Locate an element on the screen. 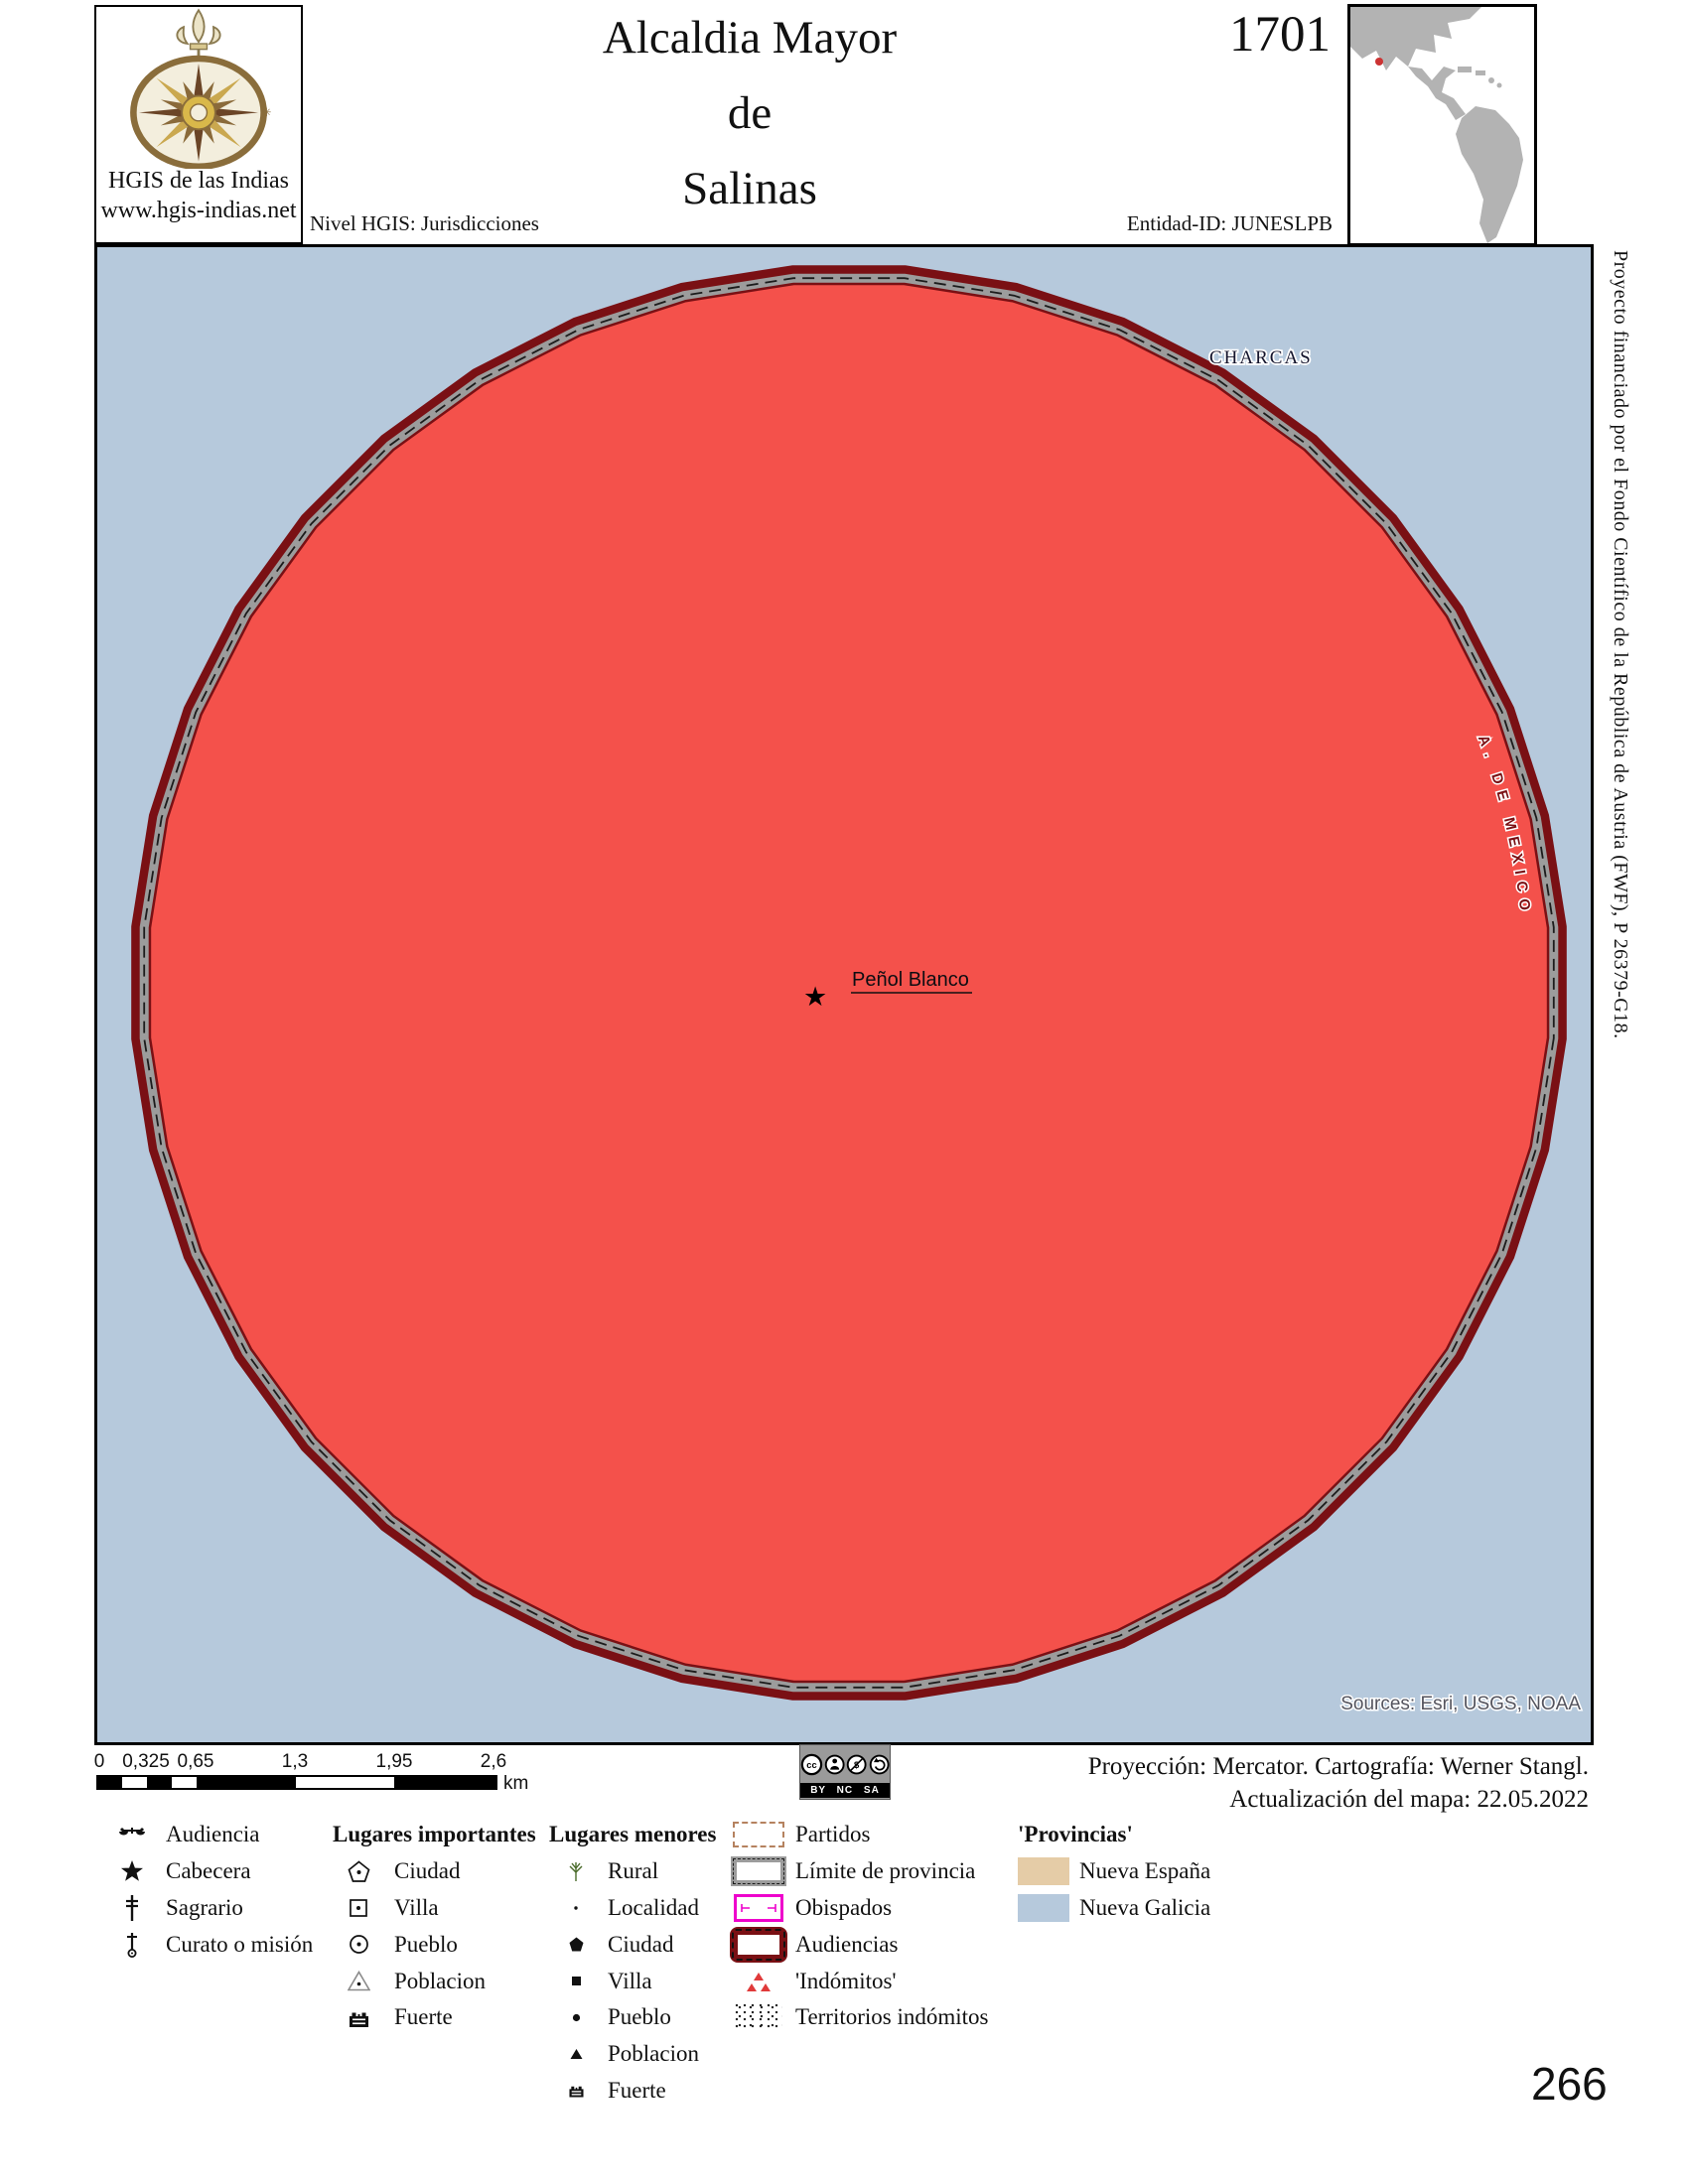 This screenshot has height=2184, width=1688. legend-item: 'Indómitos' is located at coordinates (858, 1981).